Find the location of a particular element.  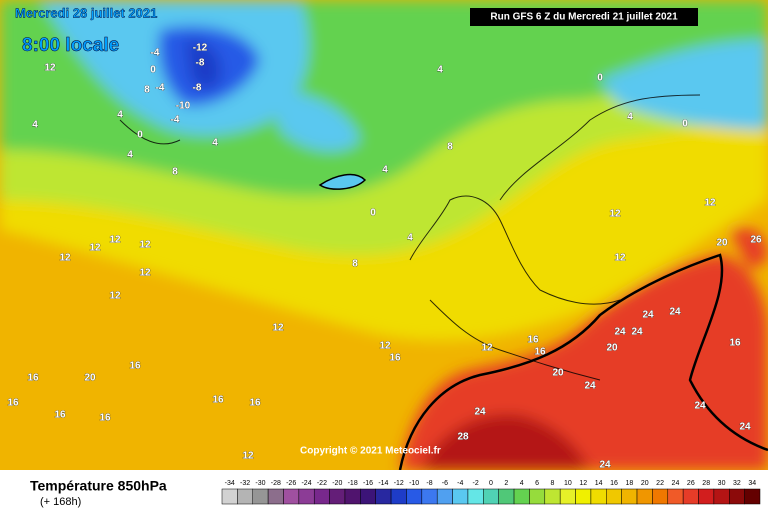

legend-label: -20 is located at coordinates (337, 483).